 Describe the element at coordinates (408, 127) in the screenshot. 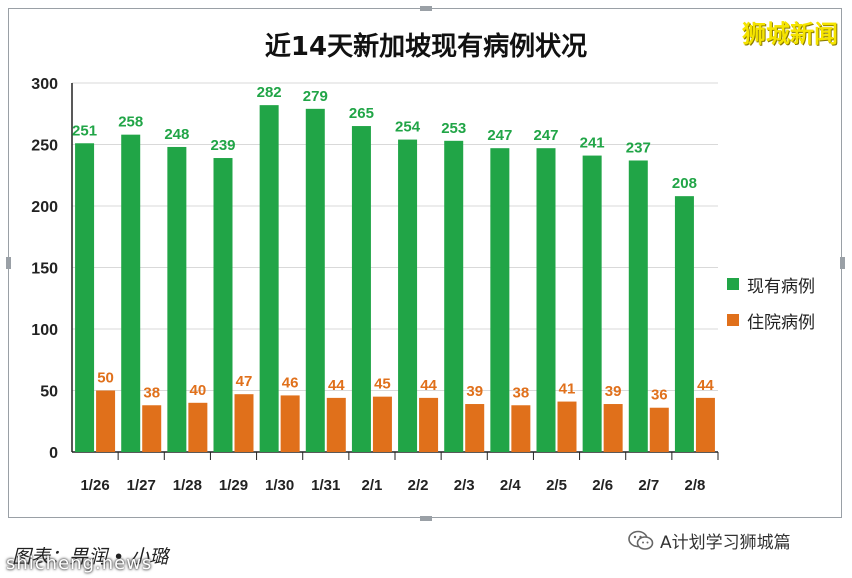

I see `data-label-current-cases: 254` at that location.